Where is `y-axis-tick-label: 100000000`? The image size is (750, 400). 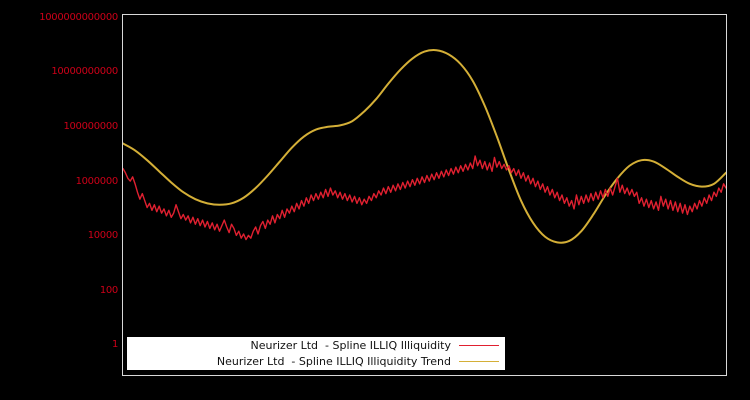 y-axis-tick-label: 100000000 is located at coordinates (90, 126).